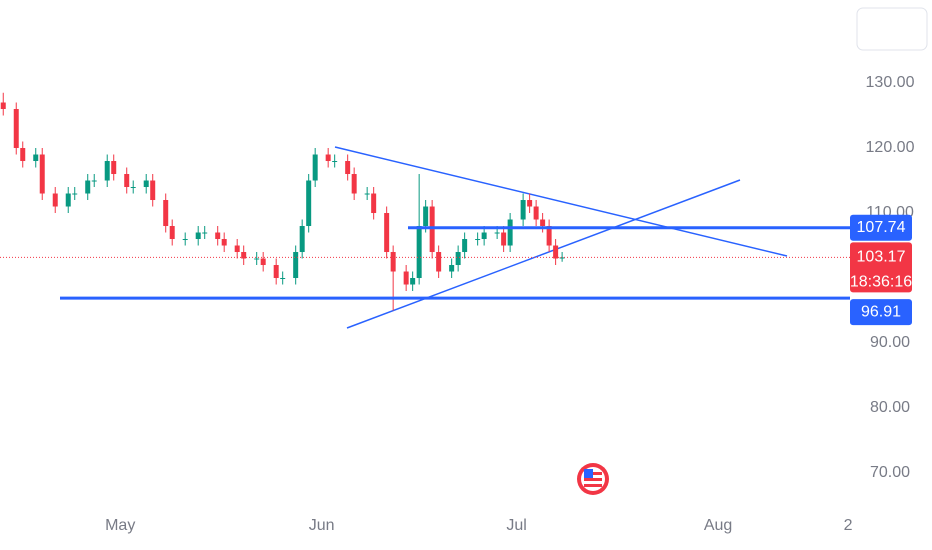 The height and width of the screenshot is (550, 932). Describe the element at coordinates (890, 407) in the screenshot. I see `y-tick-label: 80.00` at that location.